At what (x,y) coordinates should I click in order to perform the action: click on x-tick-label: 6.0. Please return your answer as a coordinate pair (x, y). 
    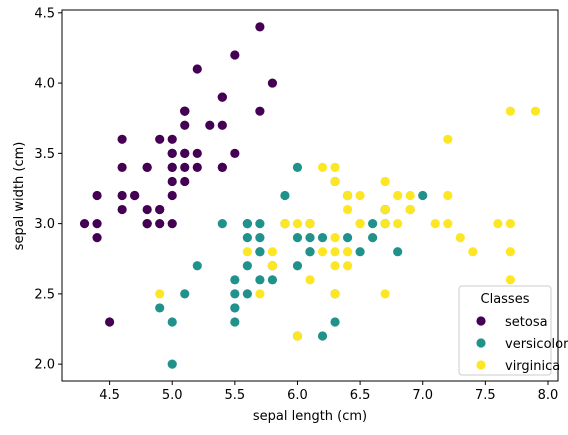
    Looking at the image, I should click on (297, 395).